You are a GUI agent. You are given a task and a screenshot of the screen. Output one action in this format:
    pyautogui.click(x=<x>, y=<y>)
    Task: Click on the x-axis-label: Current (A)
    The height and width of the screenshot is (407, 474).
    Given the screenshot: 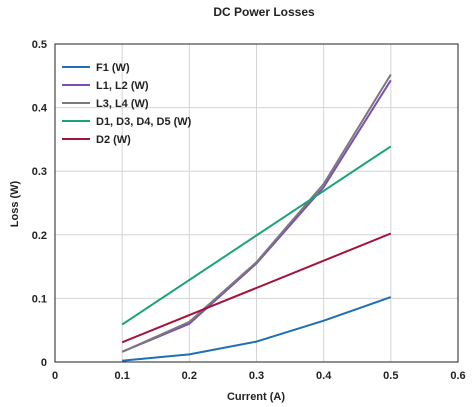 What is the action you would take?
    pyautogui.click(x=256, y=397)
    